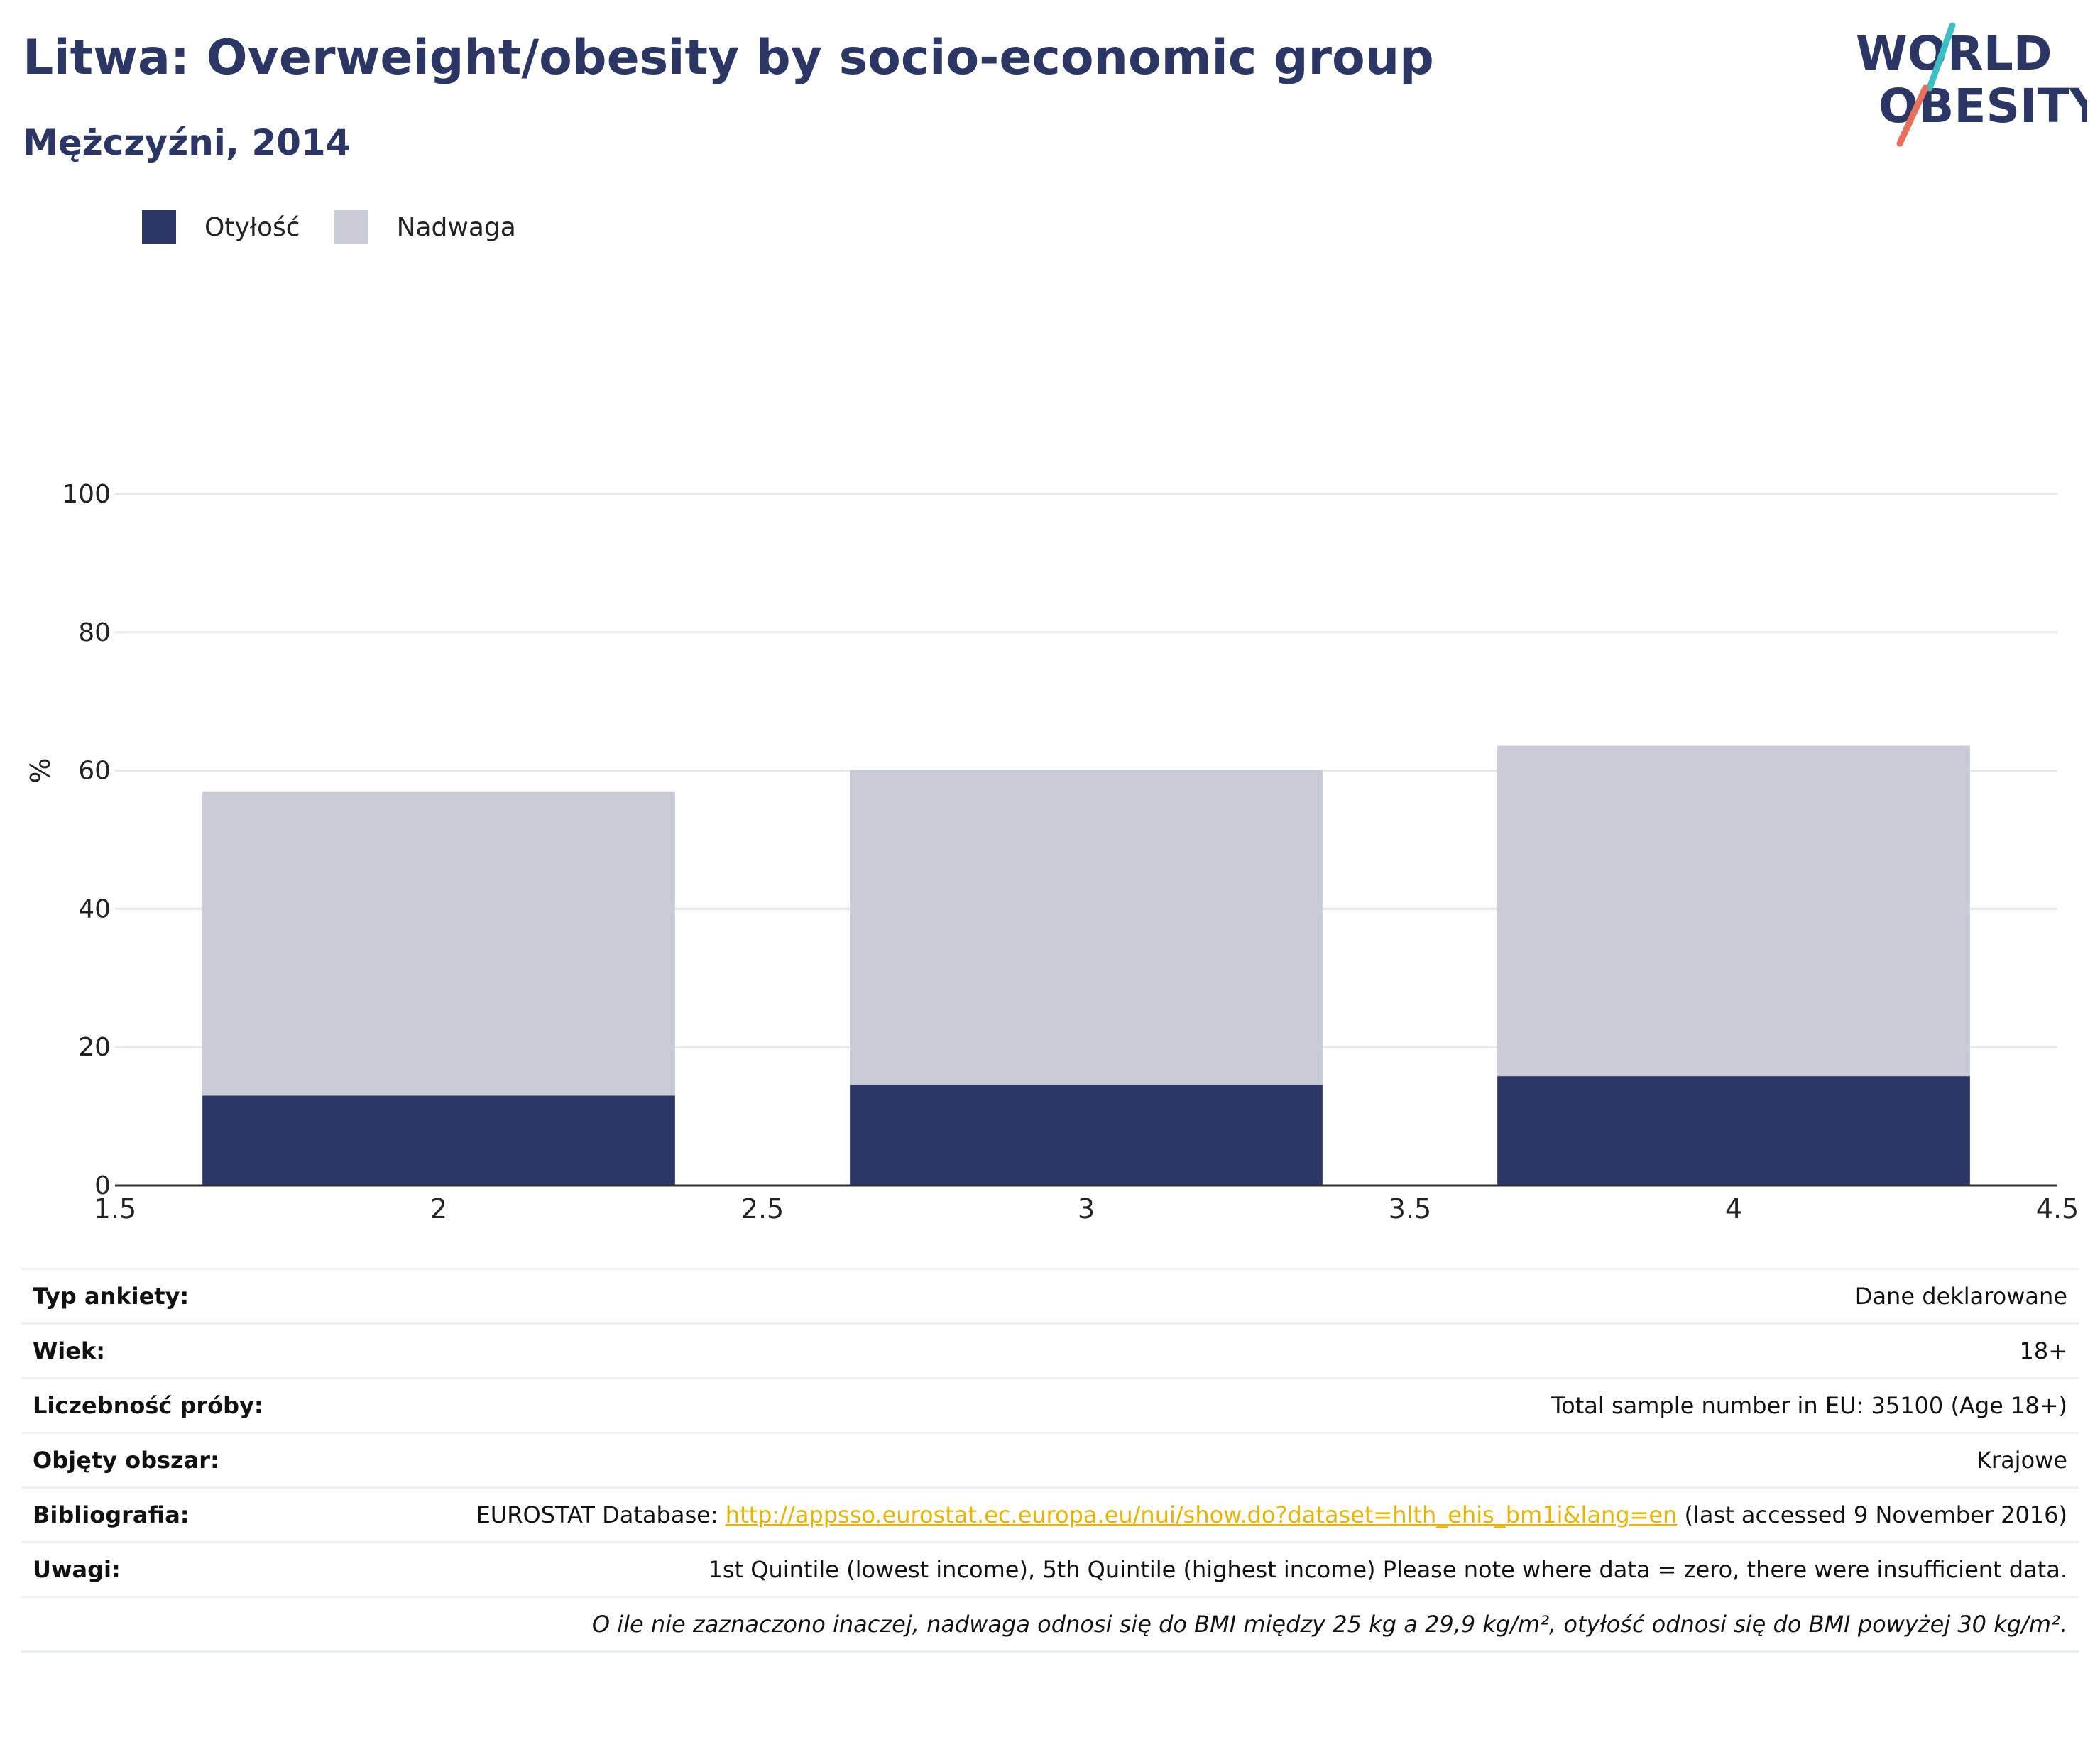  What do you see at coordinates (187, 142) in the screenshot?
I see `chart-subtitle: Mężczyźni, 2014` at bounding box center [187, 142].